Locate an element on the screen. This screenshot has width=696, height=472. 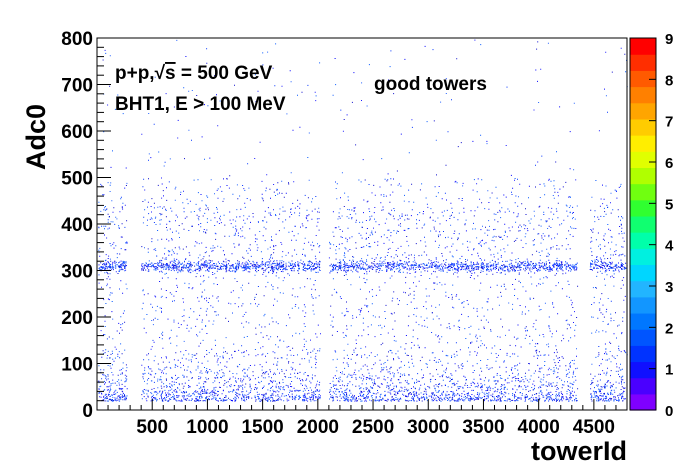
y-tick-label: 200 is located at coordinates (77, 318).